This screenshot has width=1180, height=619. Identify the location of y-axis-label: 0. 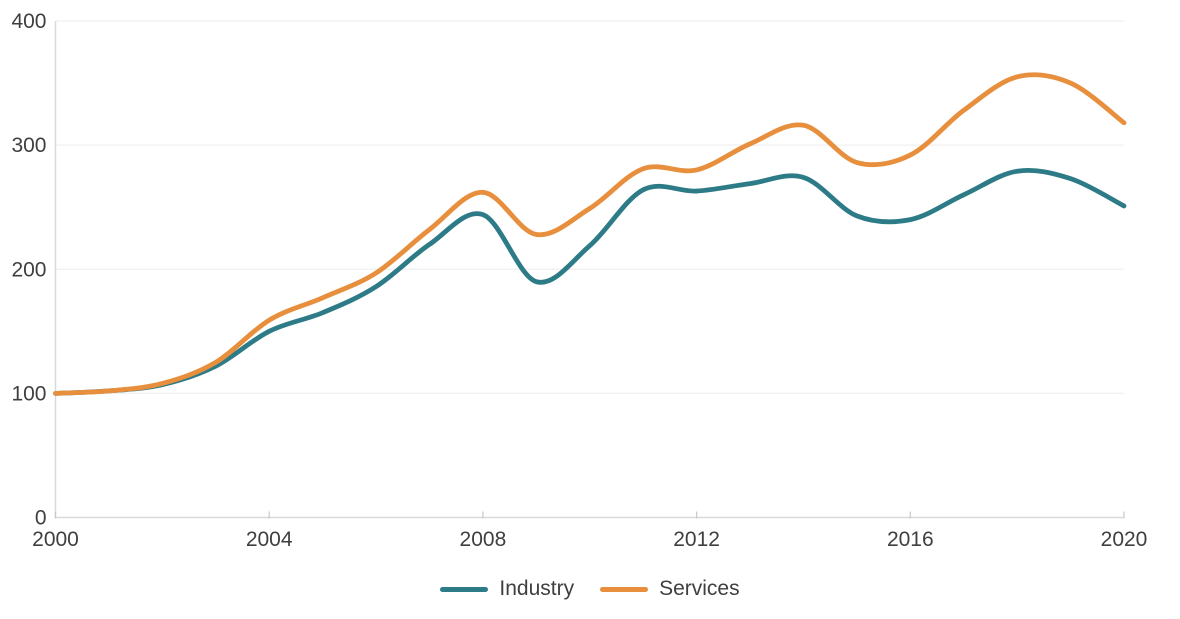
(41, 518).